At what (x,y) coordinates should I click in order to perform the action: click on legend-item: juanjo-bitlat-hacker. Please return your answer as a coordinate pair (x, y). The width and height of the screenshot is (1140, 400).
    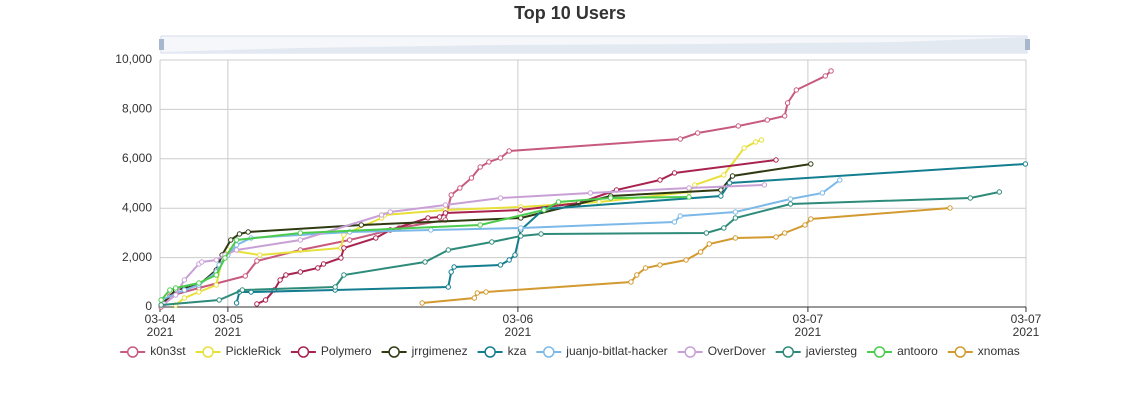
    Looking at the image, I should click on (602, 351).